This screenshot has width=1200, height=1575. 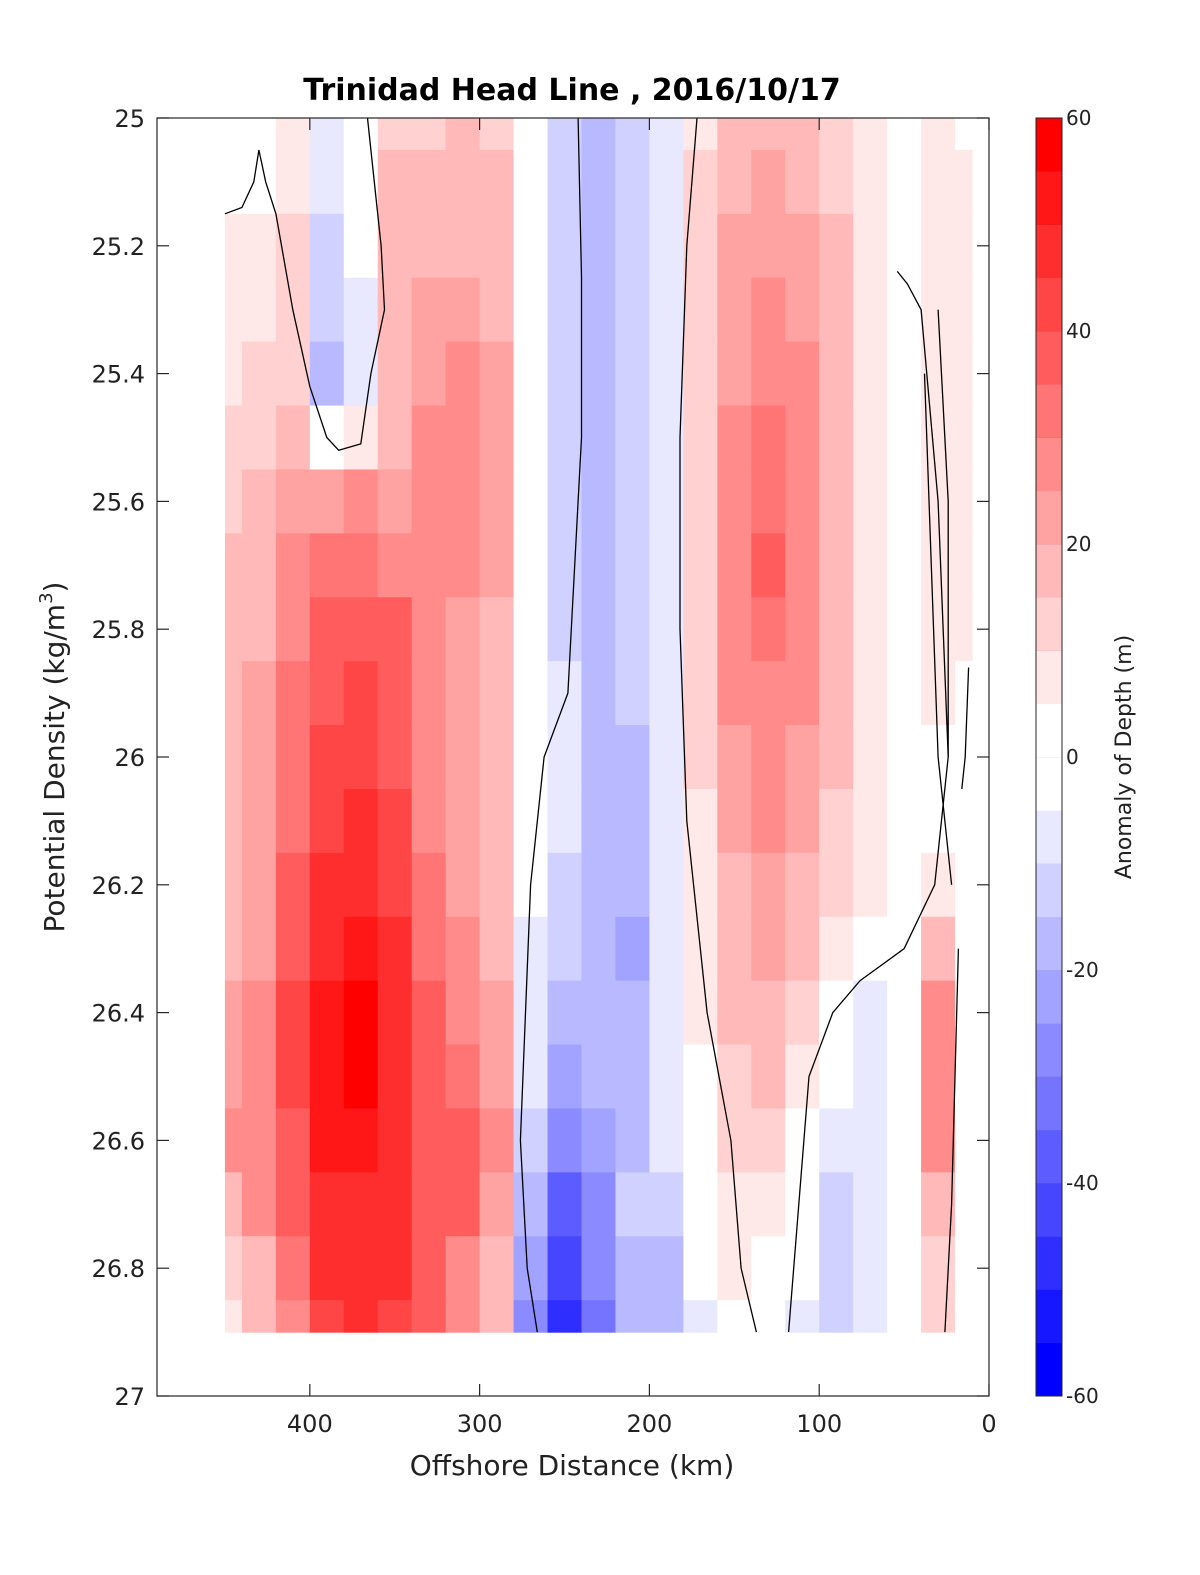 What do you see at coordinates (46, 597) in the screenshot?
I see `y-axis-label-superscript: 3` at bounding box center [46, 597].